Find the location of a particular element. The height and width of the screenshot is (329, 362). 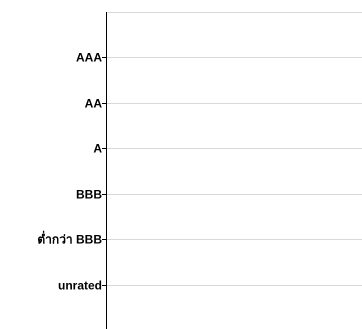

category-label: AAA is located at coordinates (89, 58).